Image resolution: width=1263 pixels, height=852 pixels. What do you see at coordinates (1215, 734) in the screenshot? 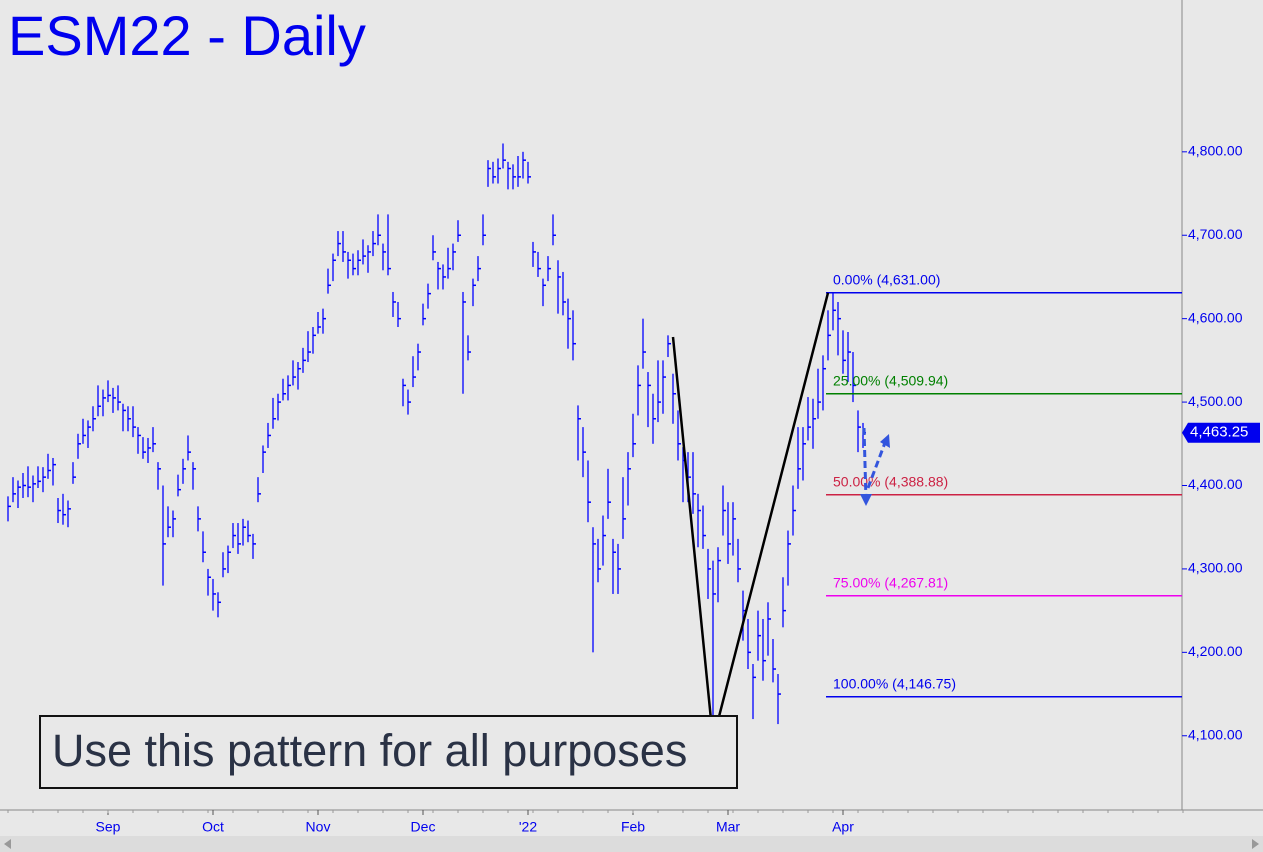
I see `y-tick-label: 4,100.00` at bounding box center [1215, 734].